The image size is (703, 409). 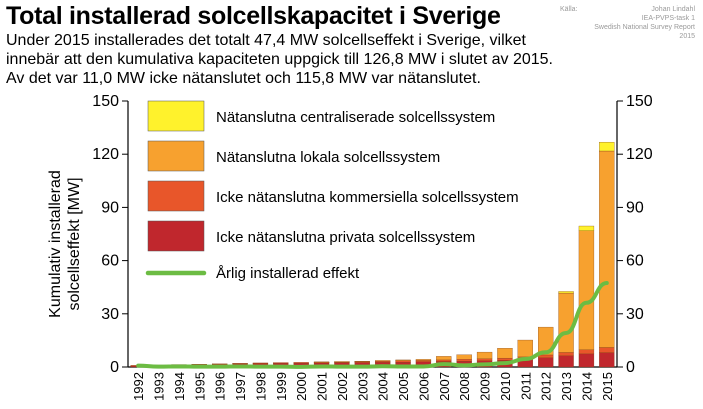 What do you see at coordinates (110, 207) in the screenshot?
I see `y-tick-label-left: 90` at bounding box center [110, 207].